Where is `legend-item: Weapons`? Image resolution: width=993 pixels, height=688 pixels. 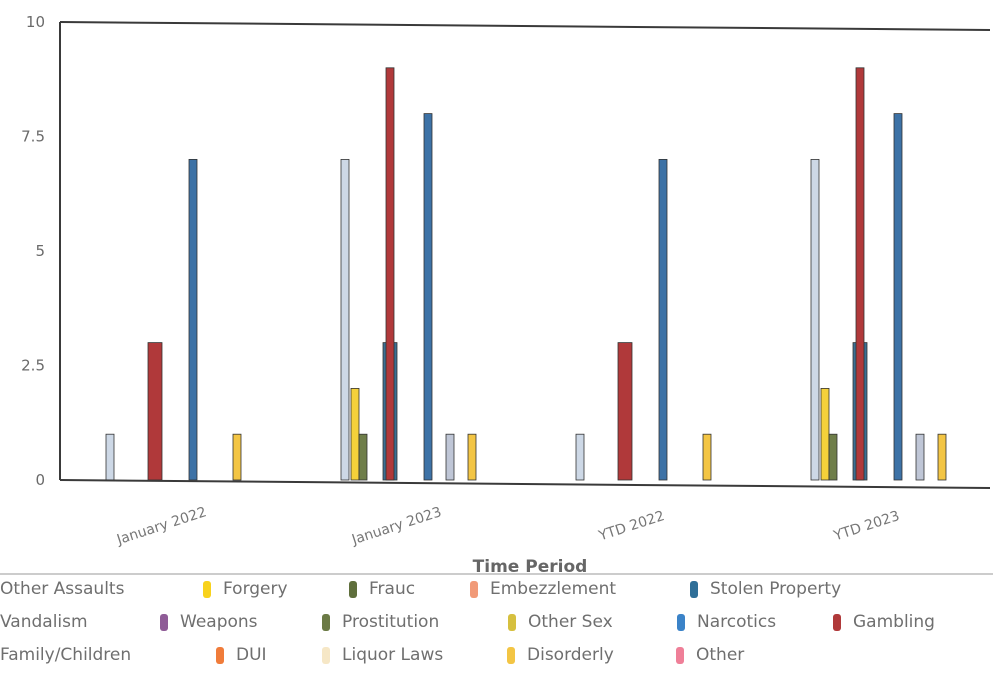
legend-item: Weapons is located at coordinates (209, 622).